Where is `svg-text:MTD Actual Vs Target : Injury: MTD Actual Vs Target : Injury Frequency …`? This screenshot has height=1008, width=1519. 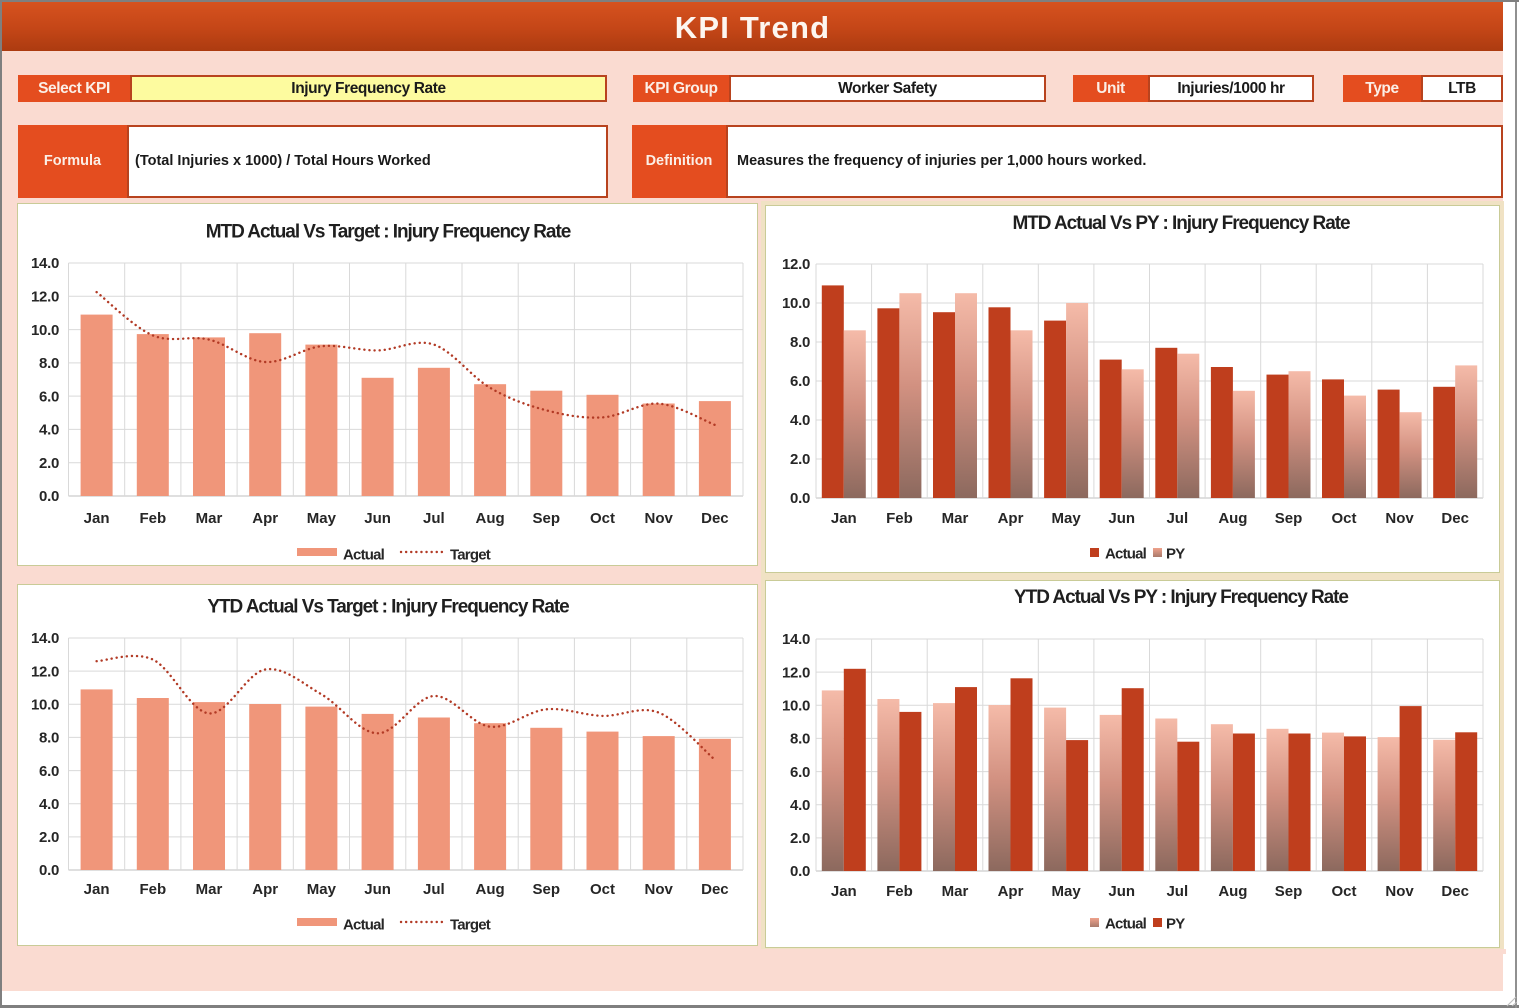 svg-text:MTD Actual Vs Target : Injury: MTD Actual Vs Target : Injury Frequency … is located at coordinates (388, 232).